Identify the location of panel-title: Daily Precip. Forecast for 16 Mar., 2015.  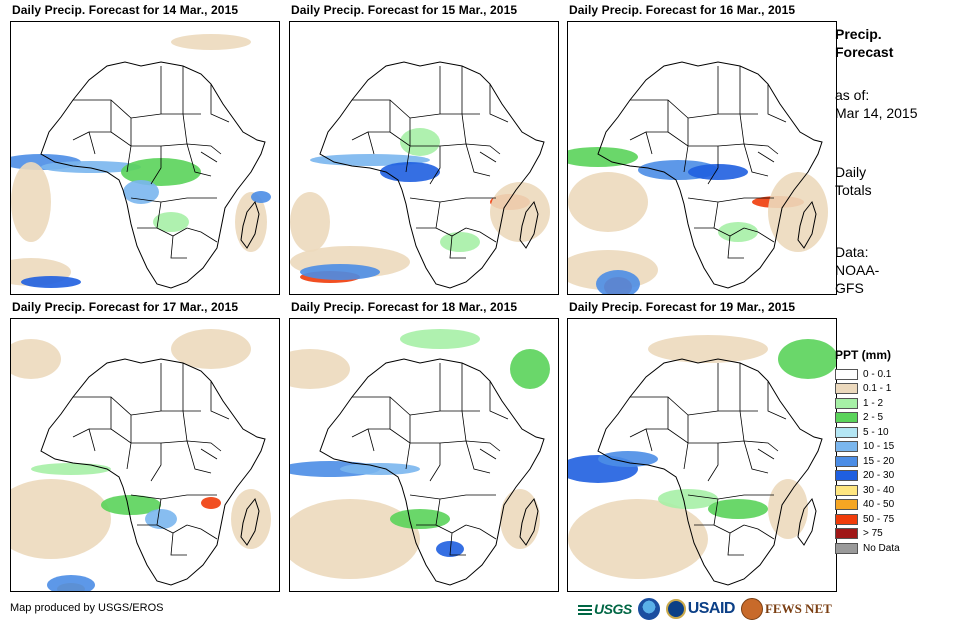
(682, 10).